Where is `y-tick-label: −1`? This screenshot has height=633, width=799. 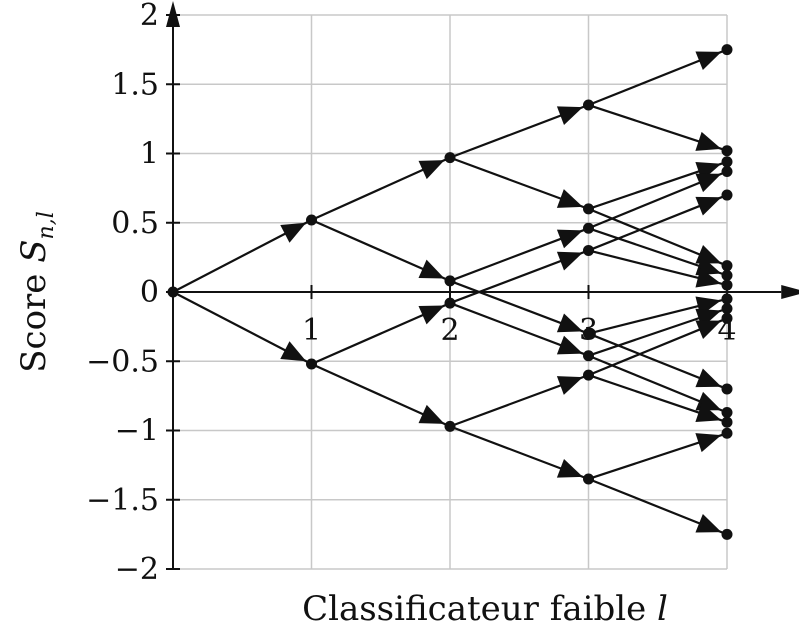 y-tick-label: −1 is located at coordinates (137, 431).